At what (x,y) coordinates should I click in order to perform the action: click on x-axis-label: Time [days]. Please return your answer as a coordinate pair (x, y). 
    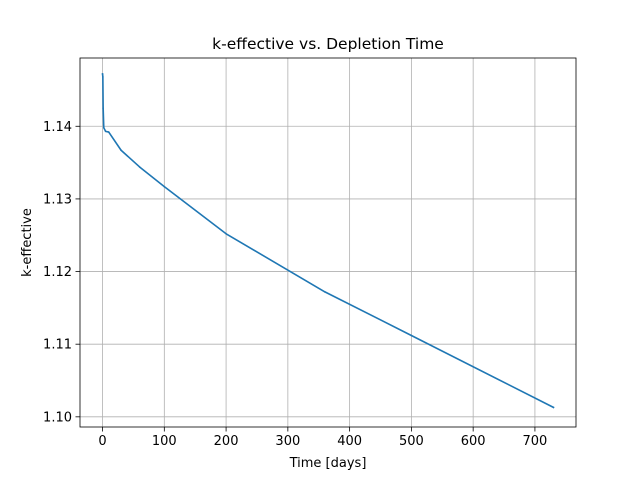
    Looking at the image, I should click on (328, 463).